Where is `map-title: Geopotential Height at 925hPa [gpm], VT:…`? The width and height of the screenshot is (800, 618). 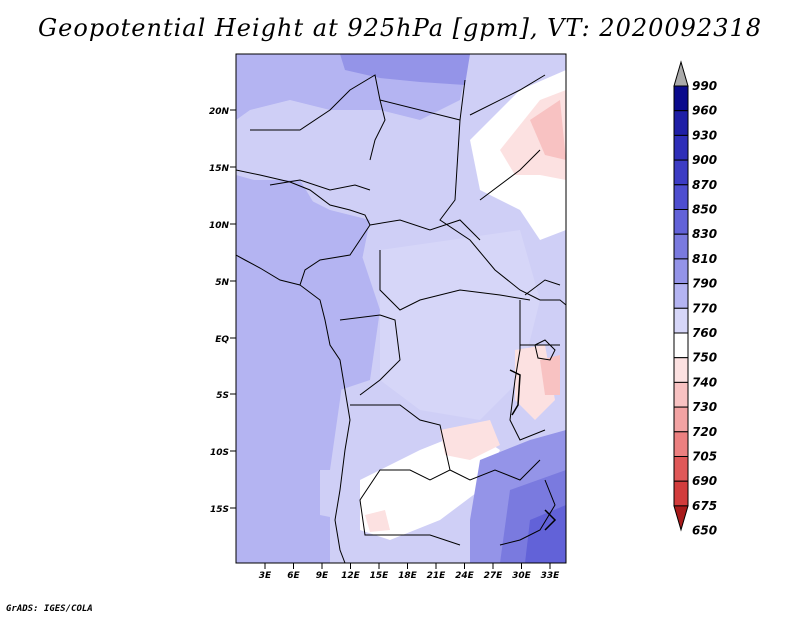
map-title: Geopotential Height at 925hPa [gpm], VT:… is located at coordinates (400, 28).